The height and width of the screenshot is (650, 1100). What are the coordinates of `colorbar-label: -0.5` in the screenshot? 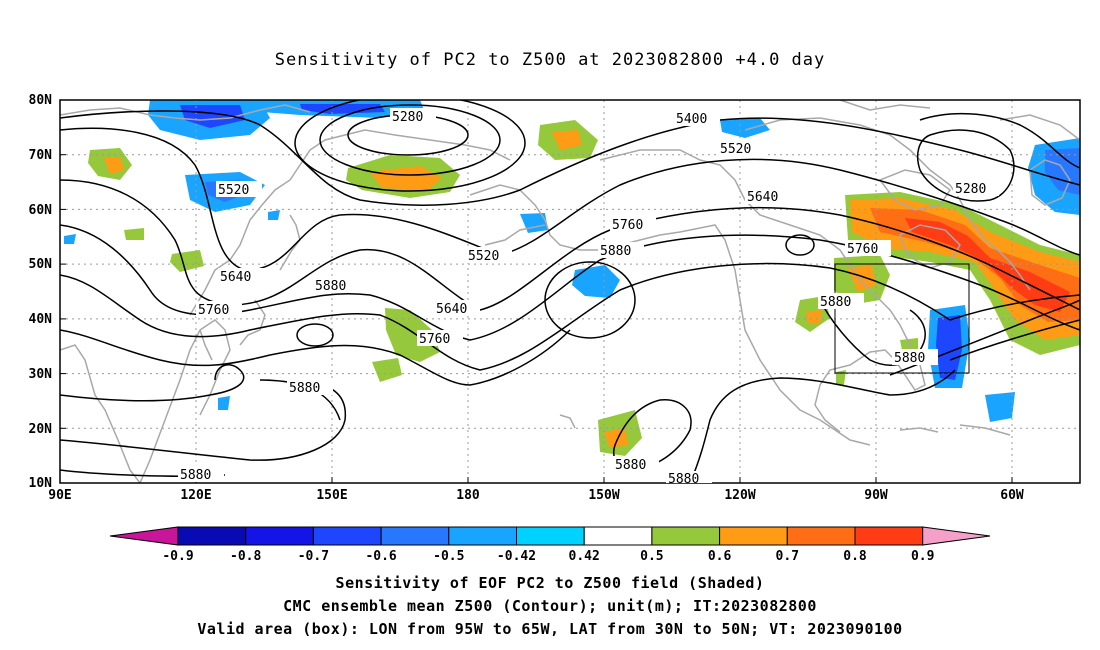 It's located at (448, 556).